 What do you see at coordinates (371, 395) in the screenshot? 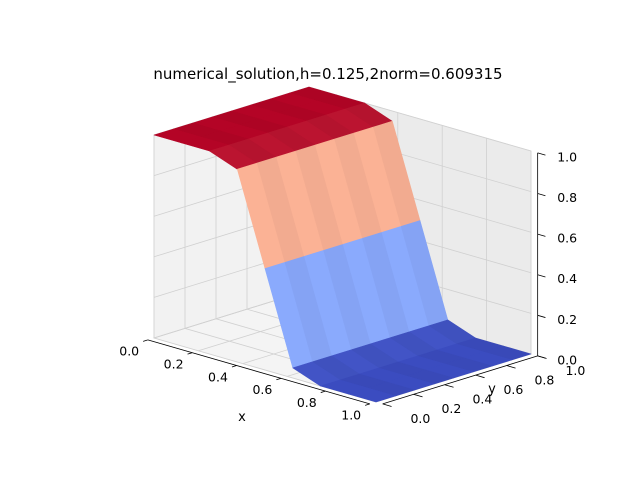
I see `surface-quad` at bounding box center [371, 395].